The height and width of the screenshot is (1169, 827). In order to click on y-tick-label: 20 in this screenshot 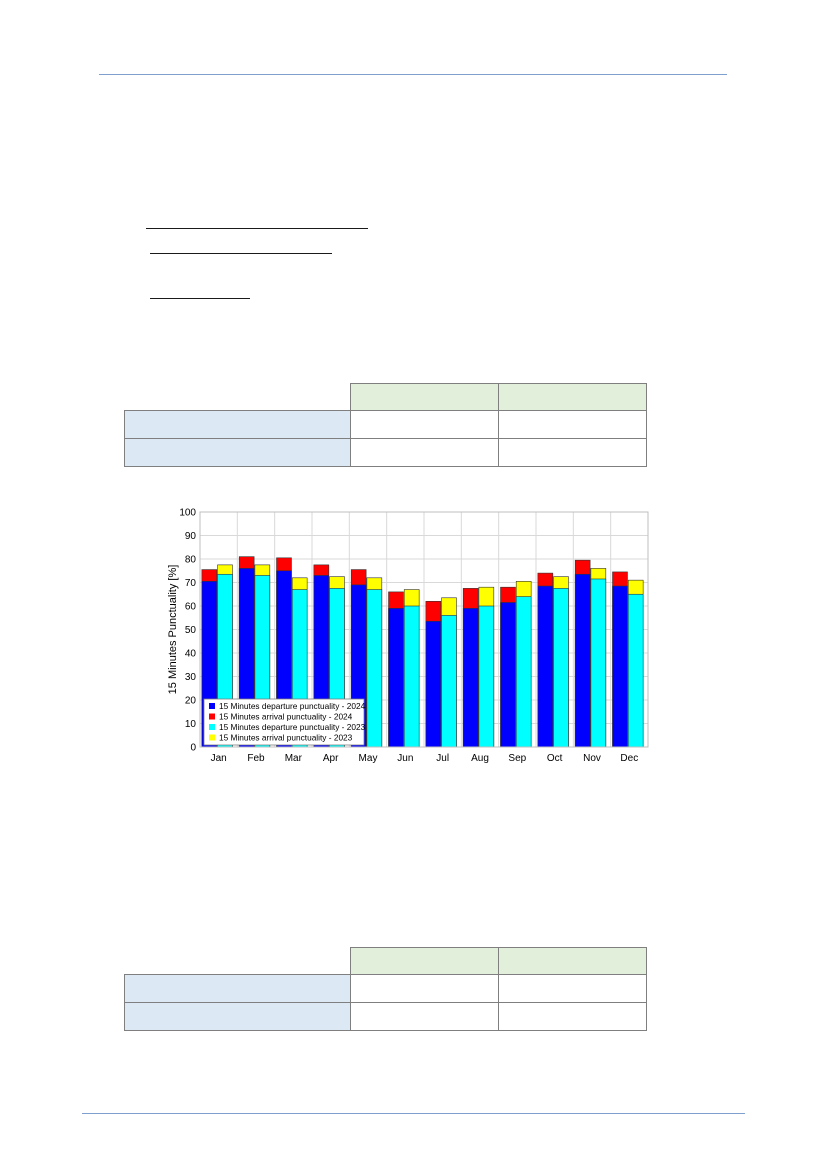, I will do `click(191, 701)`.